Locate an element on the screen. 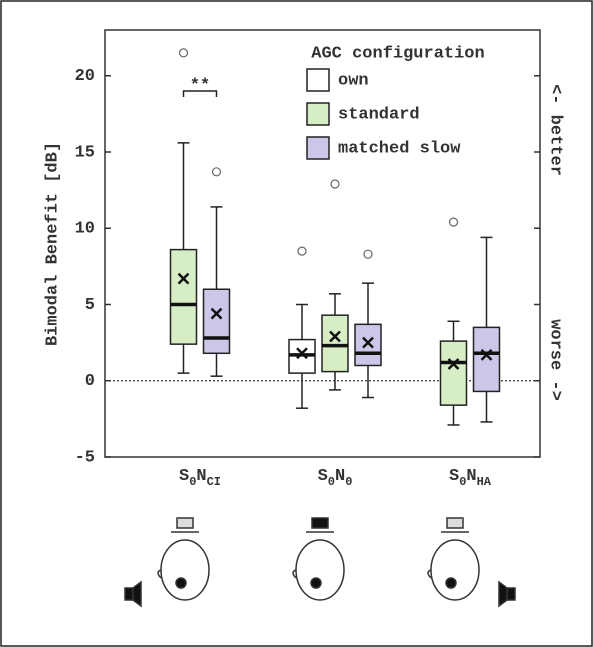  significance-bracket is located at coordinates (200, 93).